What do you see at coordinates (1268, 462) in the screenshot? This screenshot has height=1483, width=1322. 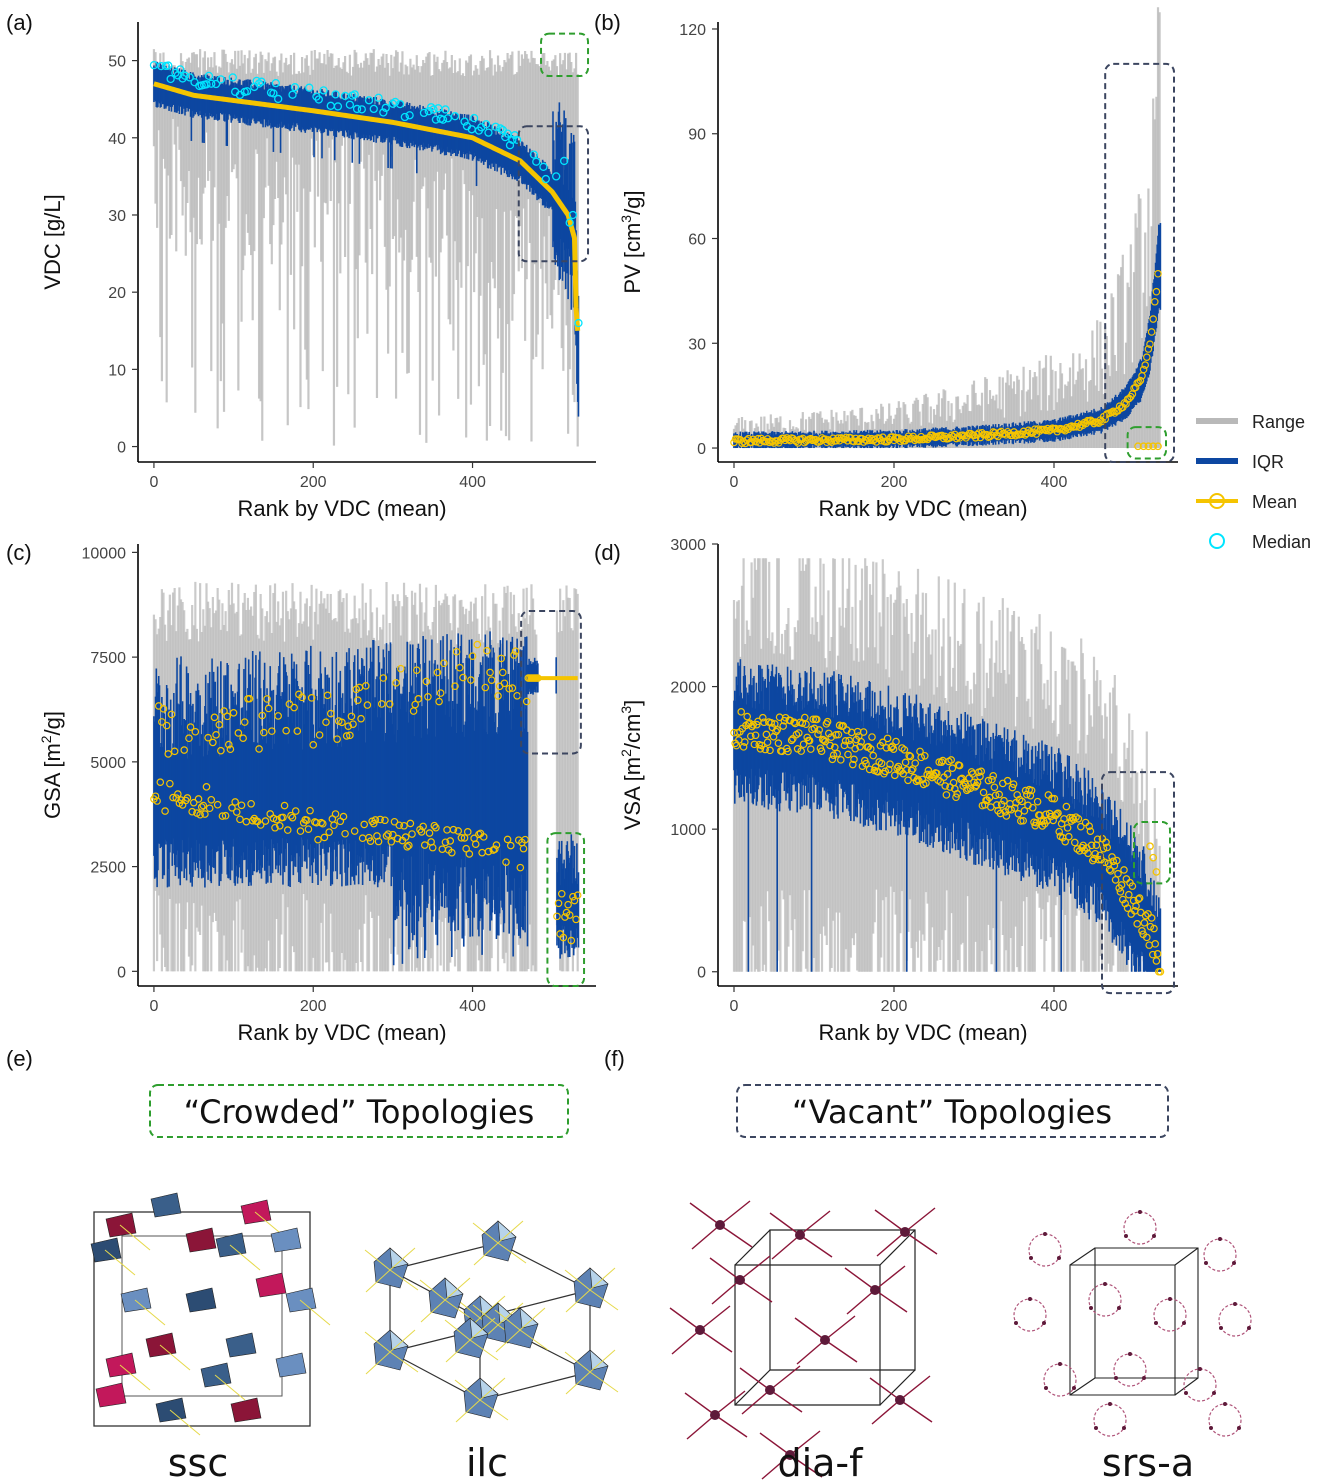 I see `legend-iqr-label: IQR` at bounding box center [1268, 462].